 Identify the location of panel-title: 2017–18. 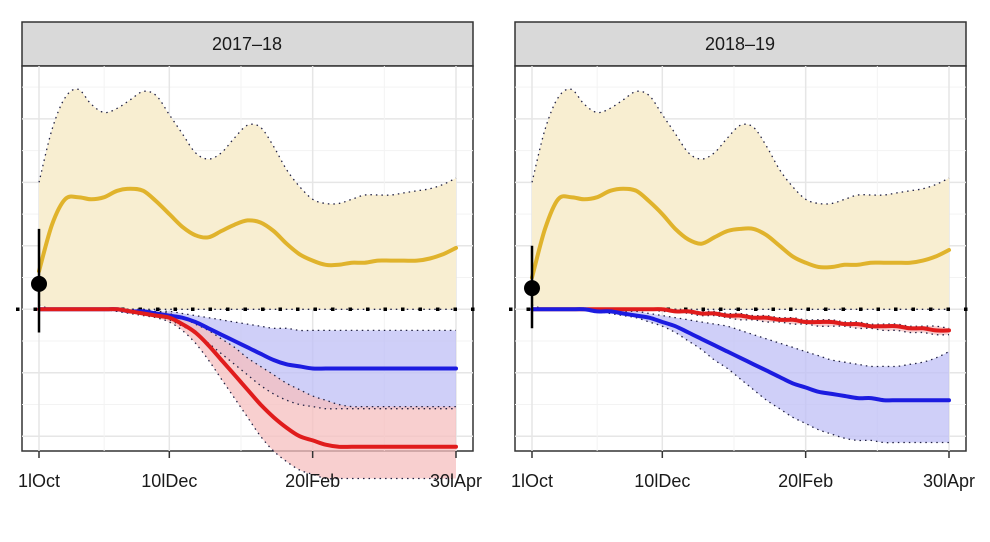
(247, 44).